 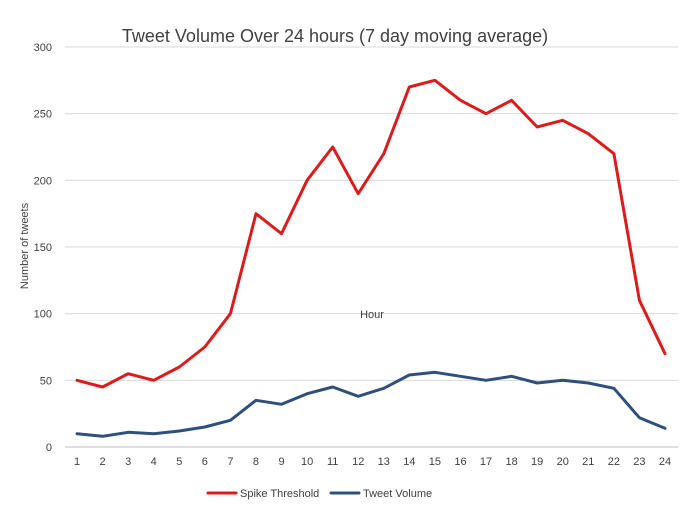 I want to click on x-tick-label: 23, so click(x=639, y=462).